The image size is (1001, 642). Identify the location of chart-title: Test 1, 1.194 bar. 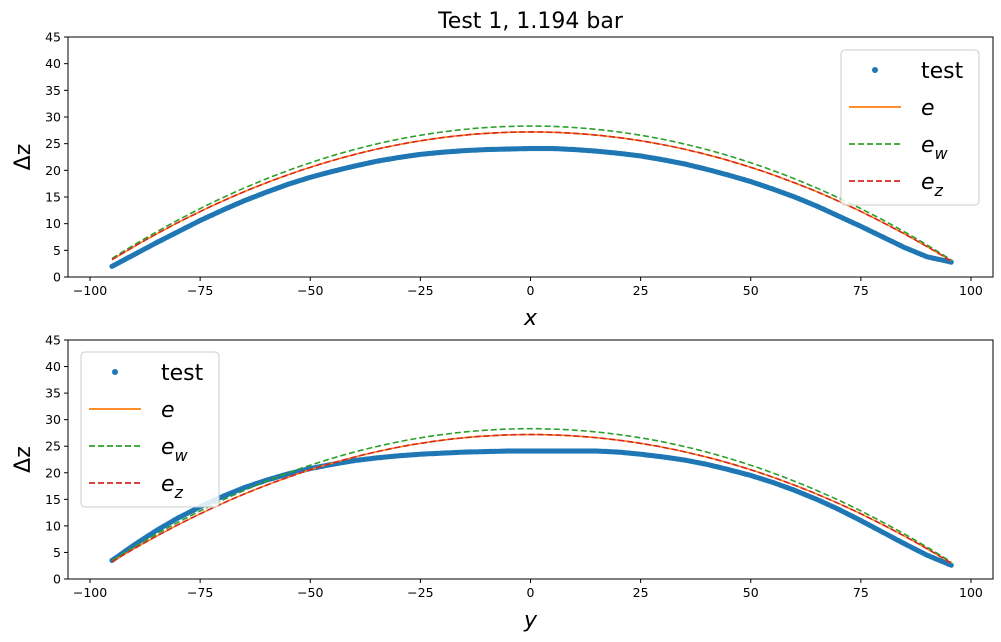
(530, 21).